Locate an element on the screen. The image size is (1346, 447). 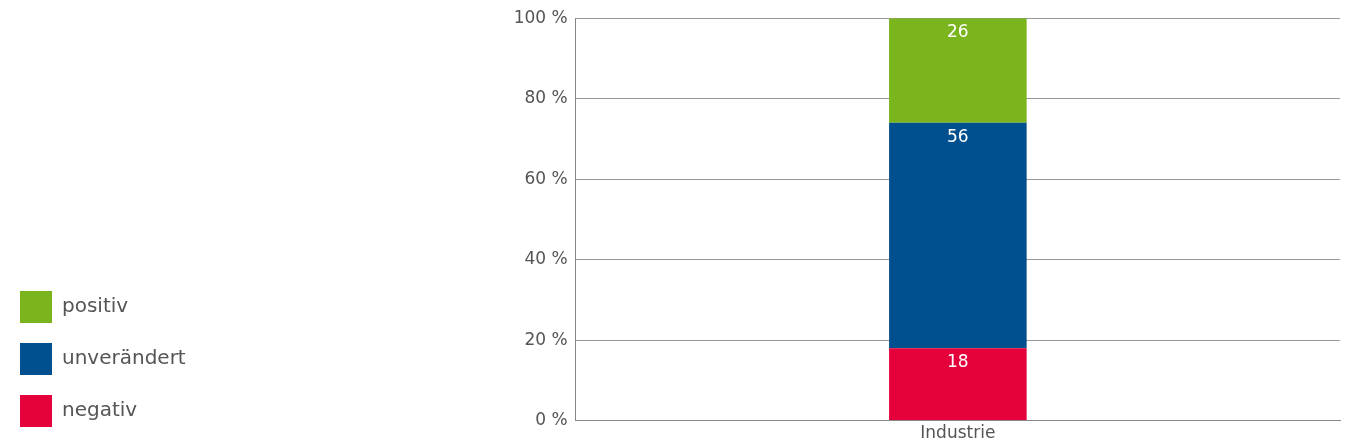
data-label: 26 is located at coordinates (958, 31).